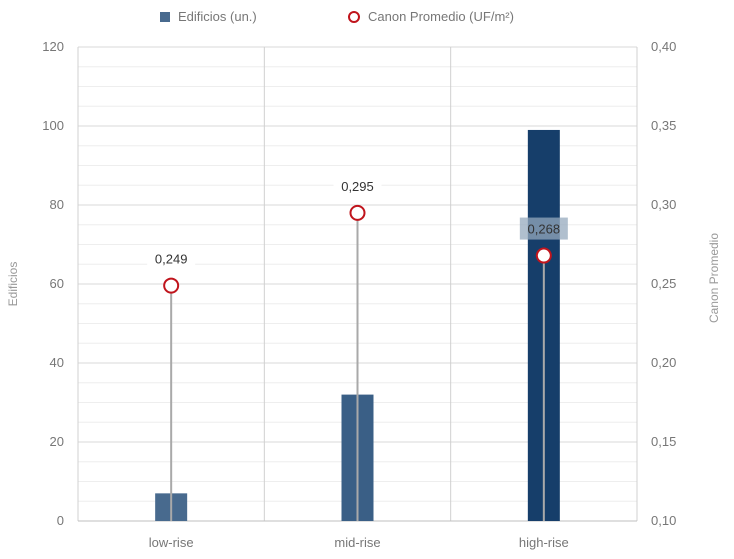 This screenshot has height=559, width=734. Describe the element at coordinates (60, 520) in the screenshot. I see `y-tick-left: 0` at that location.